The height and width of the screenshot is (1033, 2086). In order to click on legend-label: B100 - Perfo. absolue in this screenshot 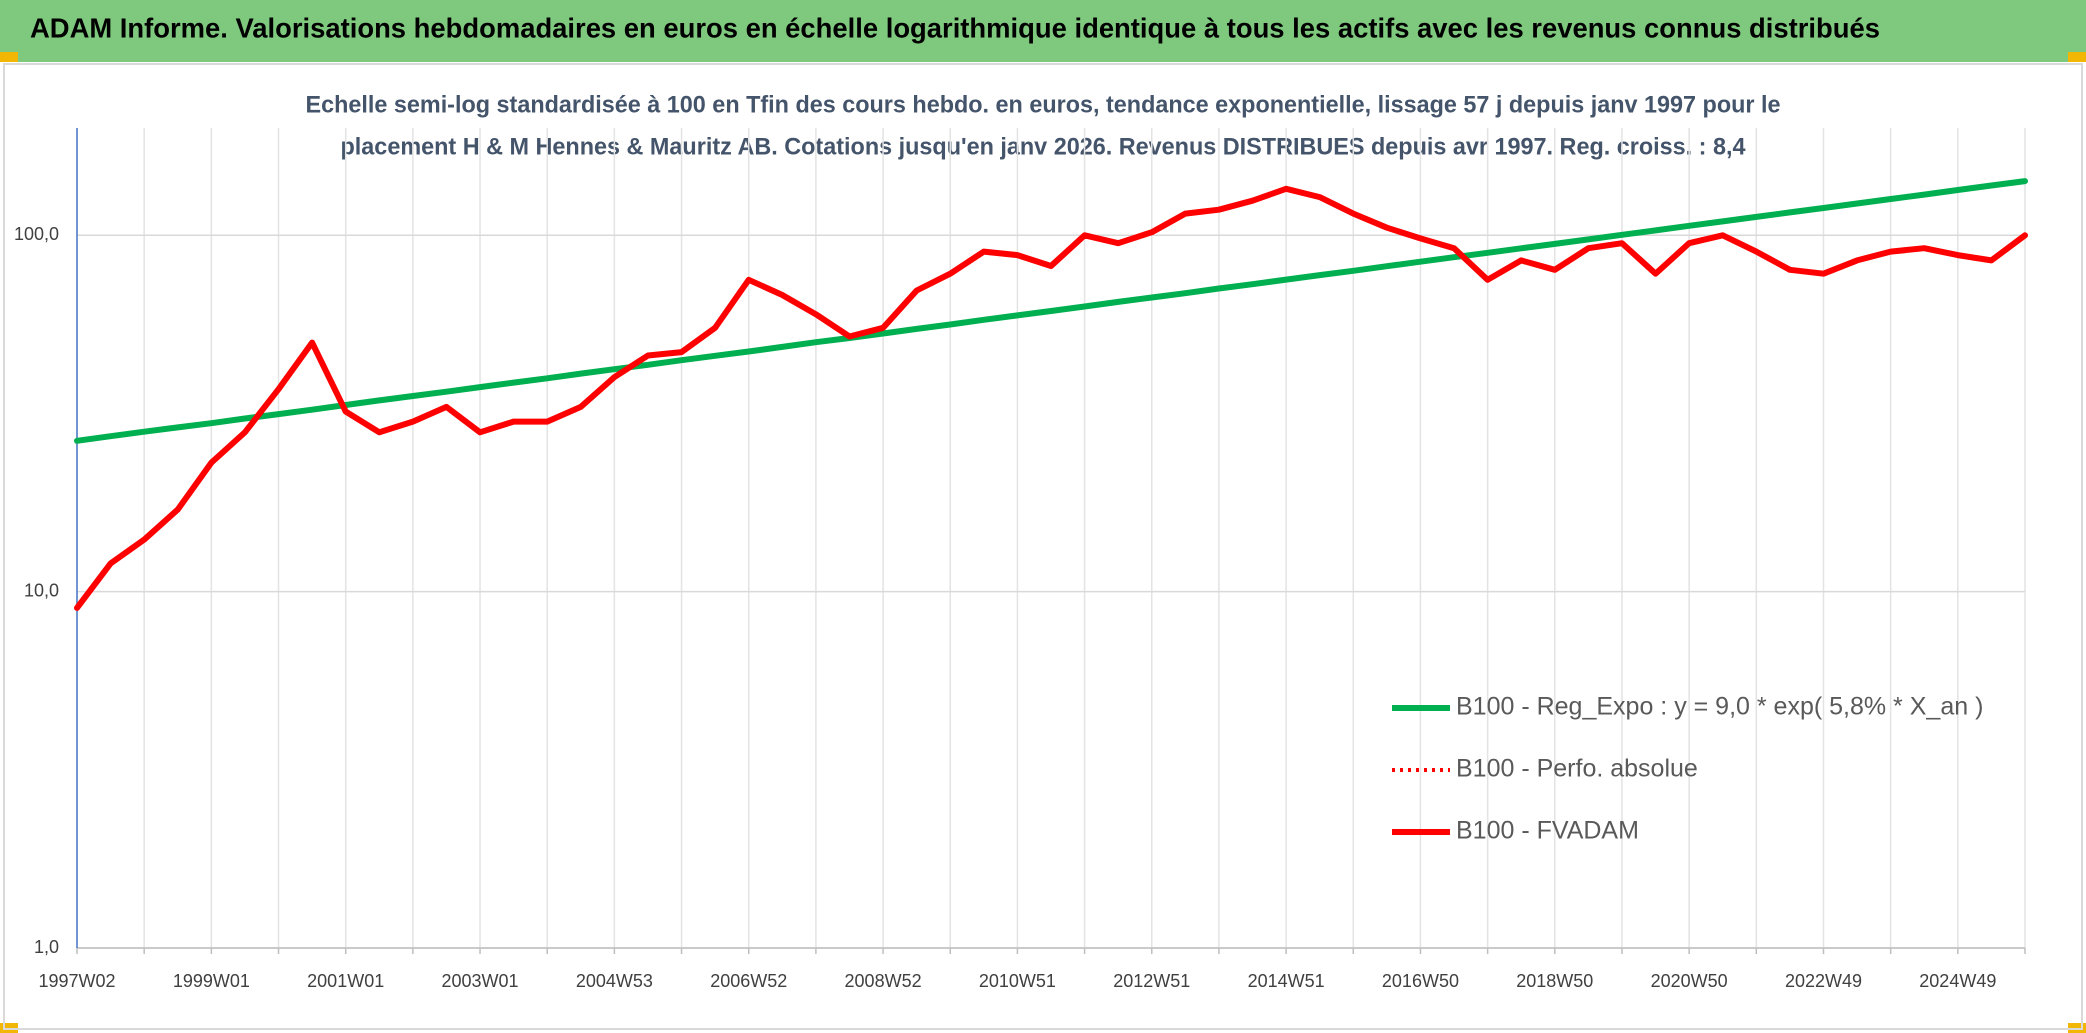, I will do `click(1577, 769)`.